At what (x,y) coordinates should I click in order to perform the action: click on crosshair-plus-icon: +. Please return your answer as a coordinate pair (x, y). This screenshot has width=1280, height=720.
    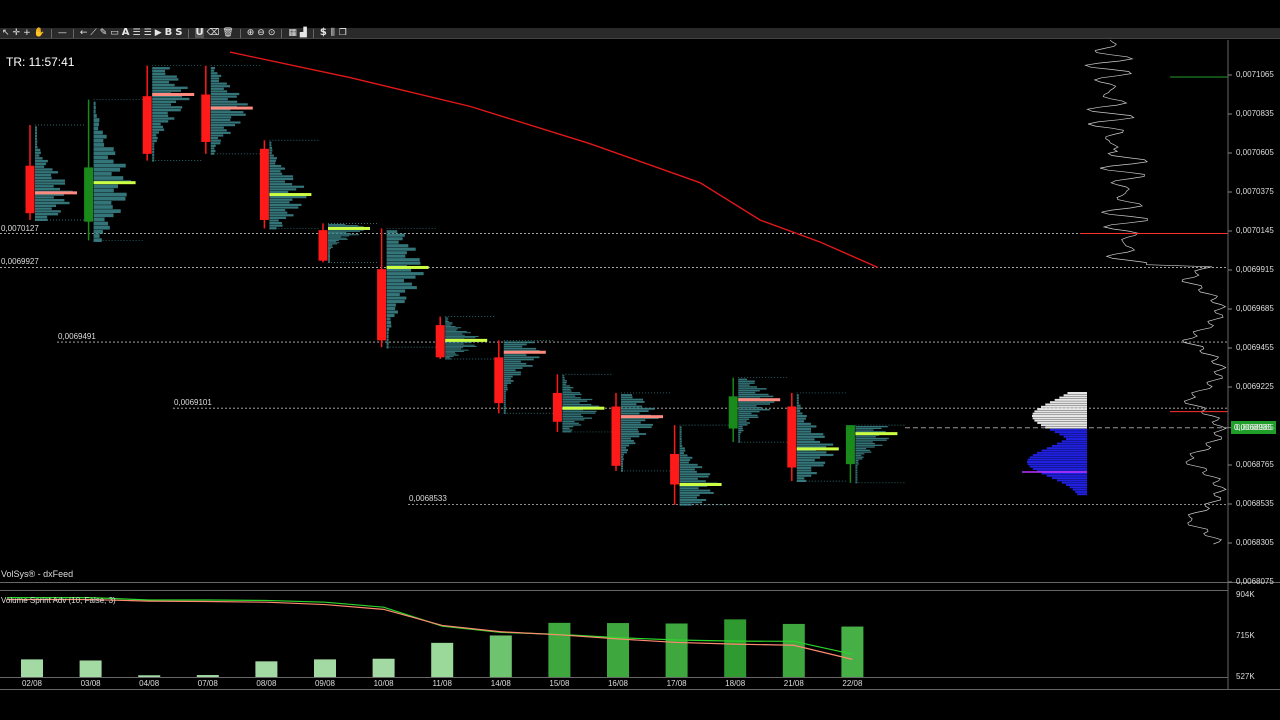
    Looking at the image, I should click on (27, 33).